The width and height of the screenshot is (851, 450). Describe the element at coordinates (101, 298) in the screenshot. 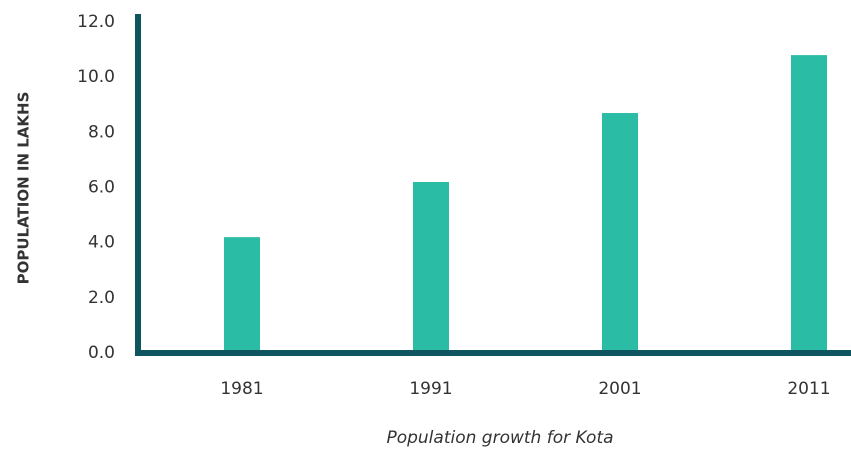

I see `y-tick-label: 2.0` at that location.